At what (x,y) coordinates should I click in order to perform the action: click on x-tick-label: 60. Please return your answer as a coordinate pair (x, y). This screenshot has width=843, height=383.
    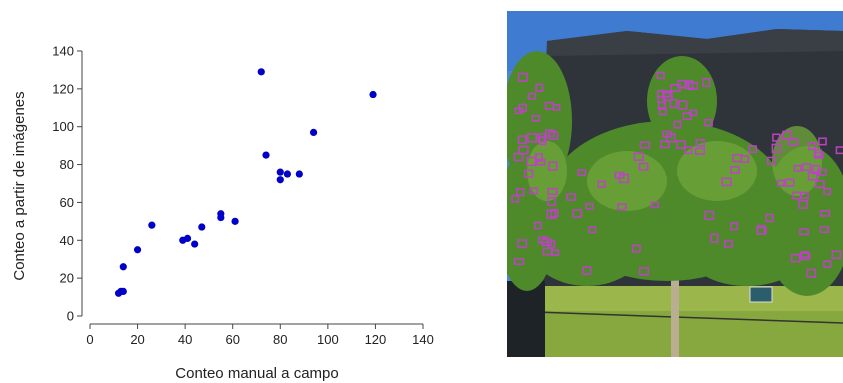
    Looking at the image, I should click on (232, 339).